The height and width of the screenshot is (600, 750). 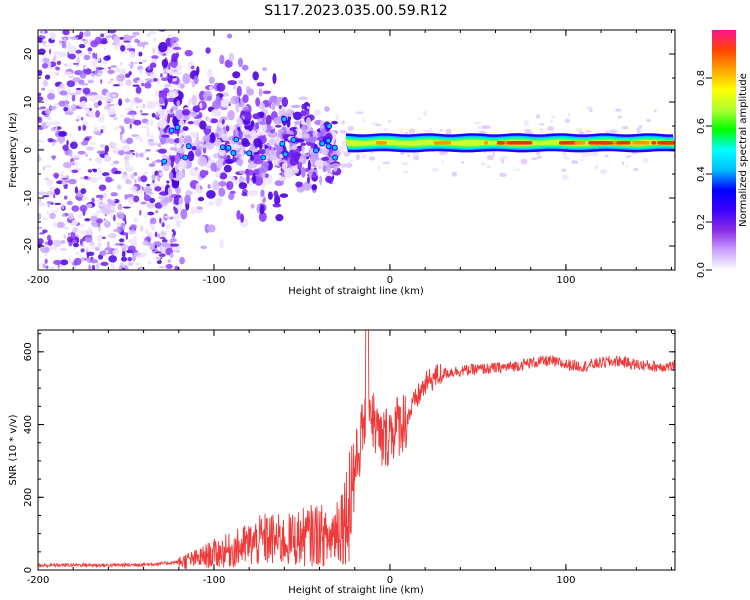 What do you see at coordinates (442, 143) in the screenshot?
I see `carrier-hotspot` at bounding box center [442, 143].